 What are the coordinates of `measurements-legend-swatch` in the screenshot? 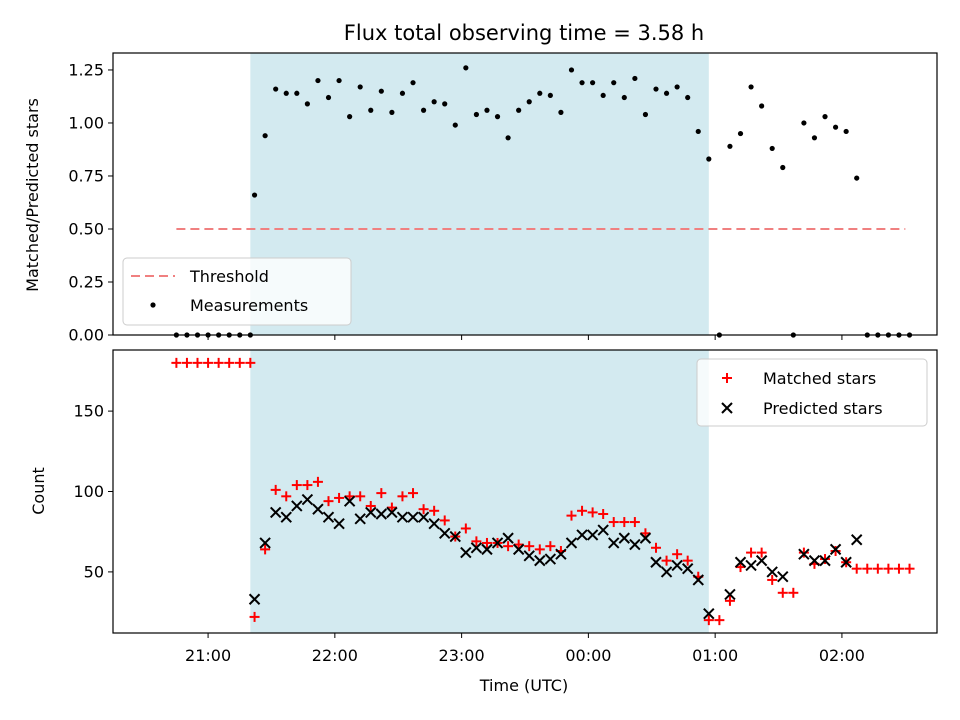 It's located at (153, 305).